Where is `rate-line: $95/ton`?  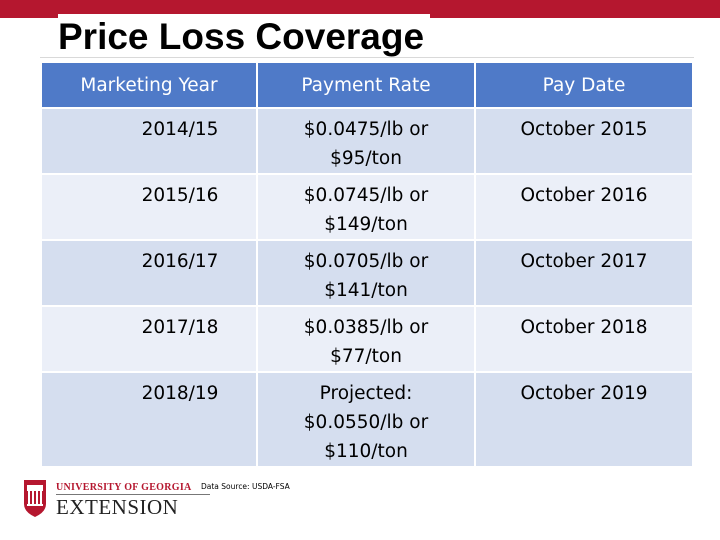 rate-line: $95/ton is located at coordinates (366, 158).